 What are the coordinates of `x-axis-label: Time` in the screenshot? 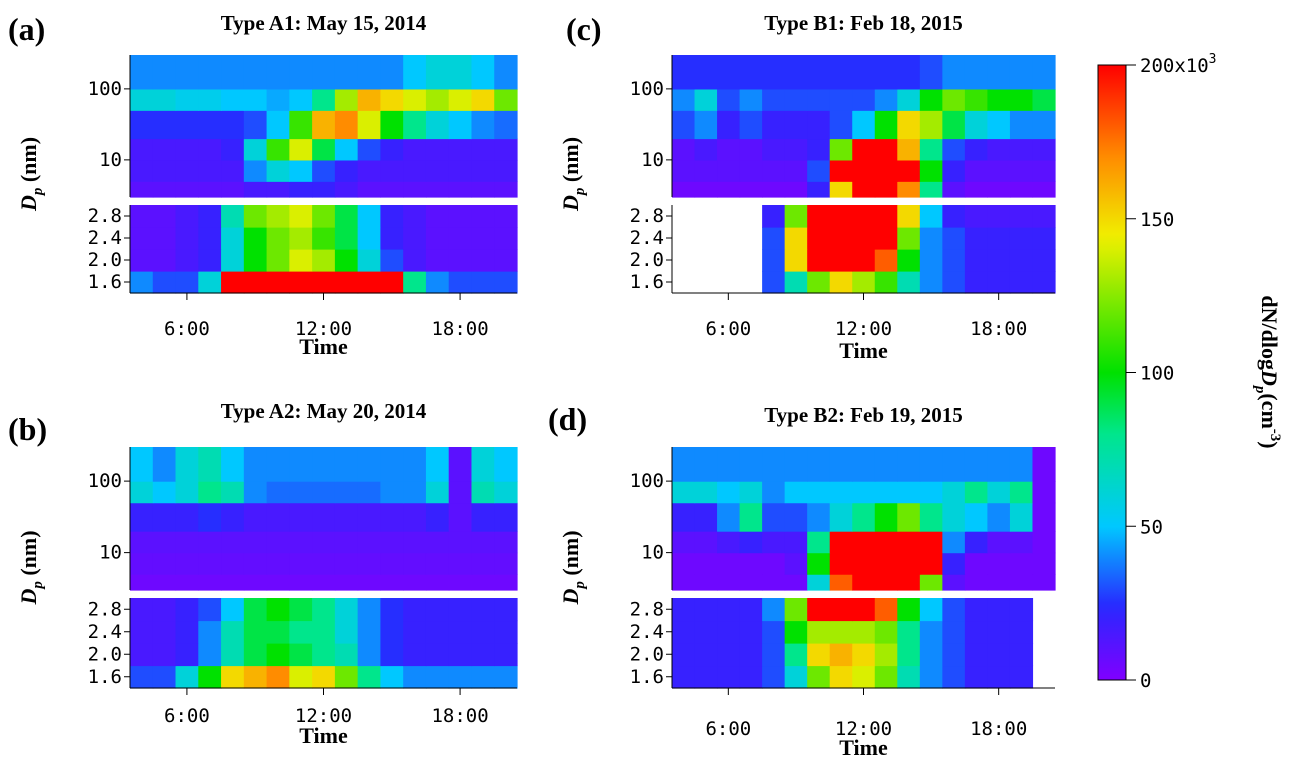 It's located at (863, 747).